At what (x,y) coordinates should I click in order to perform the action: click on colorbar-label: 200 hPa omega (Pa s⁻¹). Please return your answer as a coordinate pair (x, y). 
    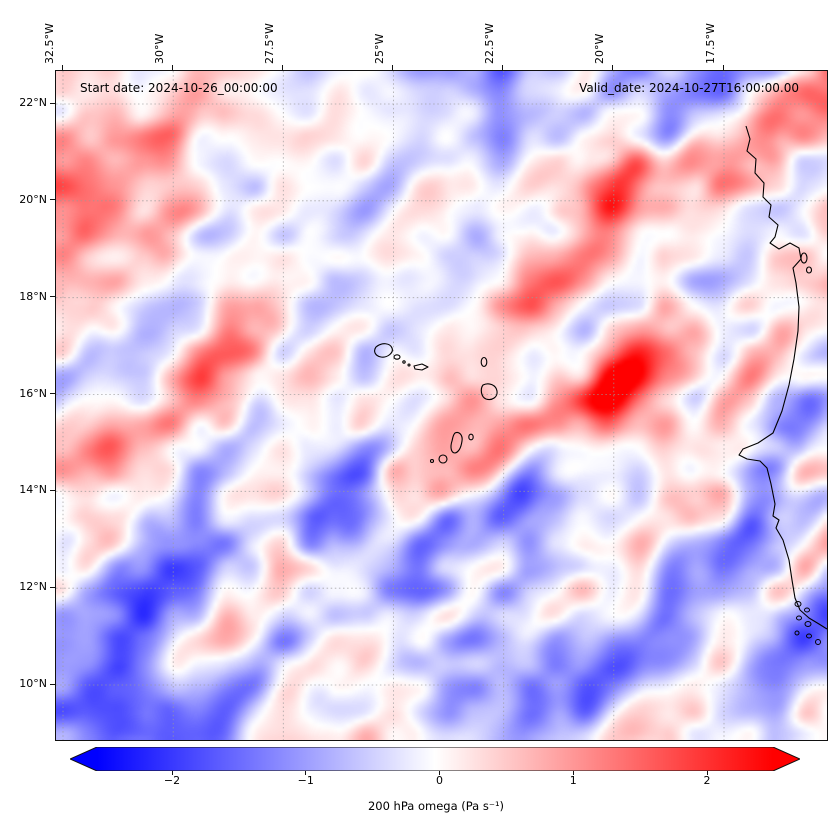
    Looking at the image, I should click on (436, 806).